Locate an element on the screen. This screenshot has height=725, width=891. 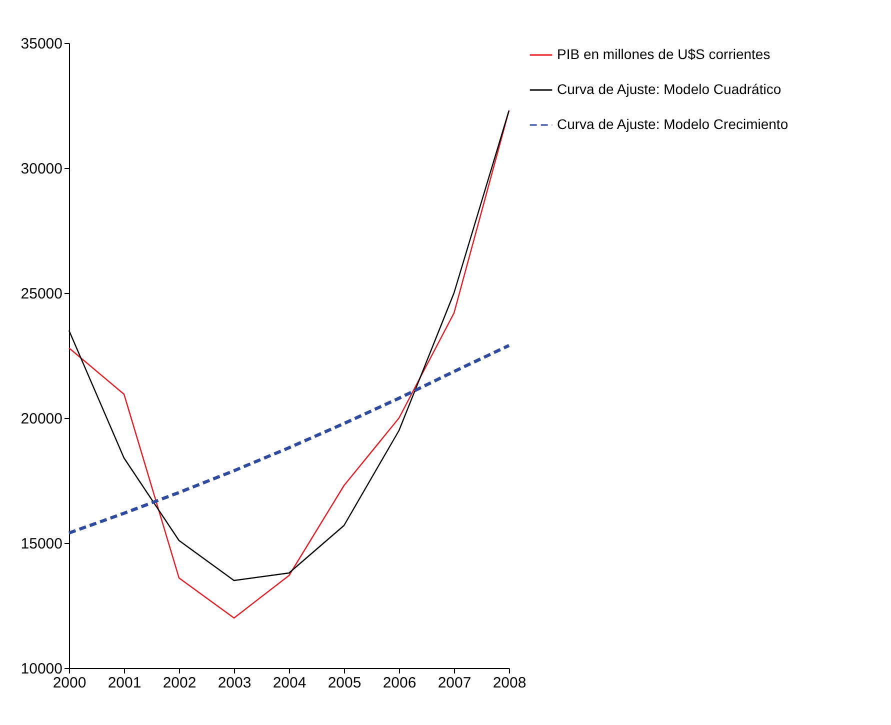
y-tick-label: 10000 is located at coordinates (41, 669).